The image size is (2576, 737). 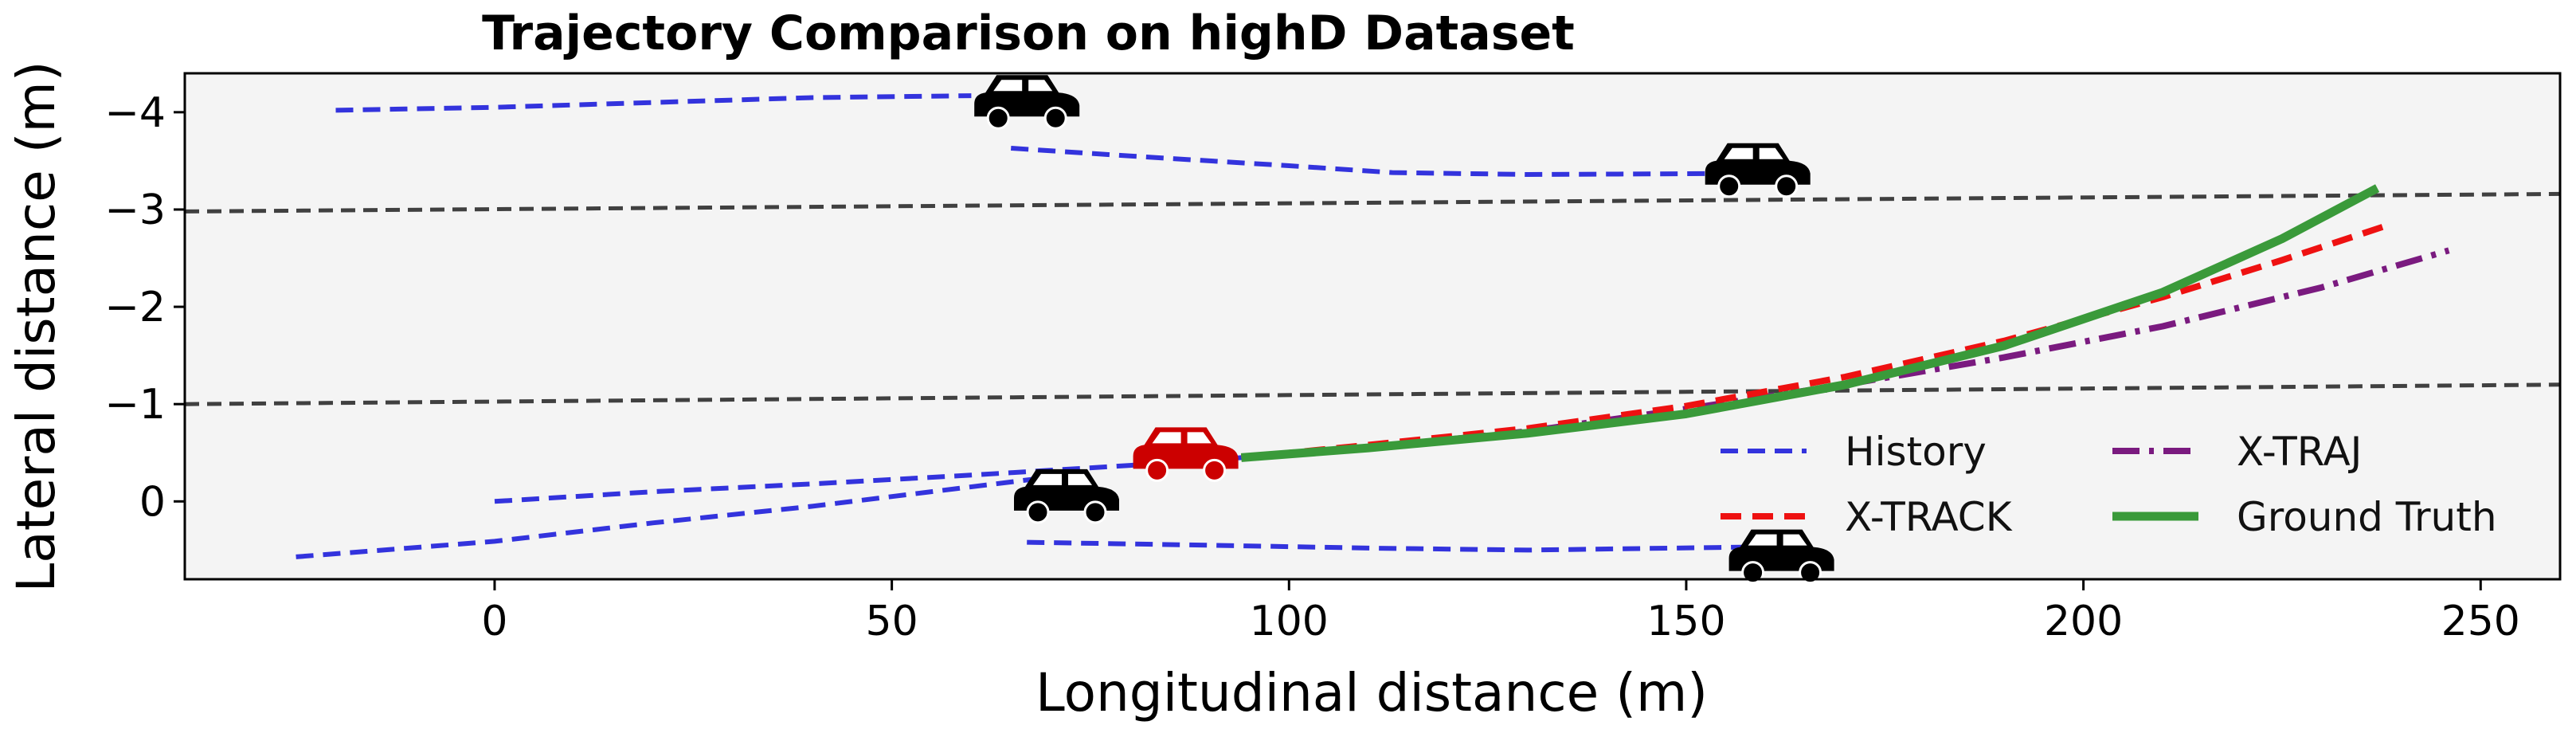 I want to click on x-axis-label: Longitudinal distance (m), so click(x=1371, y=692).